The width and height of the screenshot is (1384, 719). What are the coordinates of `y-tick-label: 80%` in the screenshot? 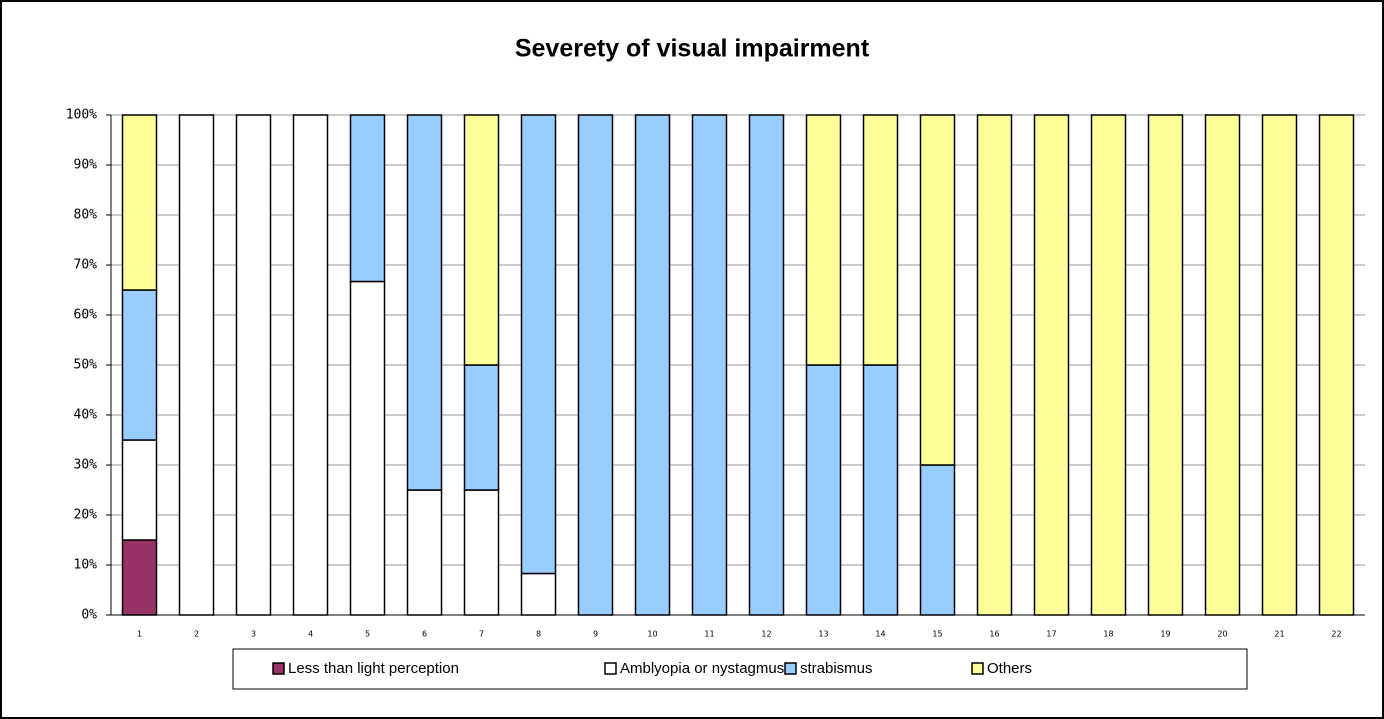 It's located at (86, 215).